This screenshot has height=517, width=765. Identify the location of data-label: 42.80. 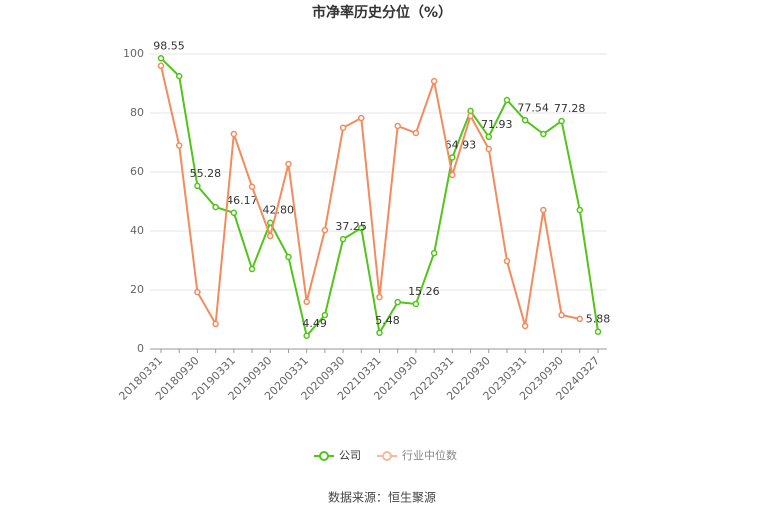
(279, 210).